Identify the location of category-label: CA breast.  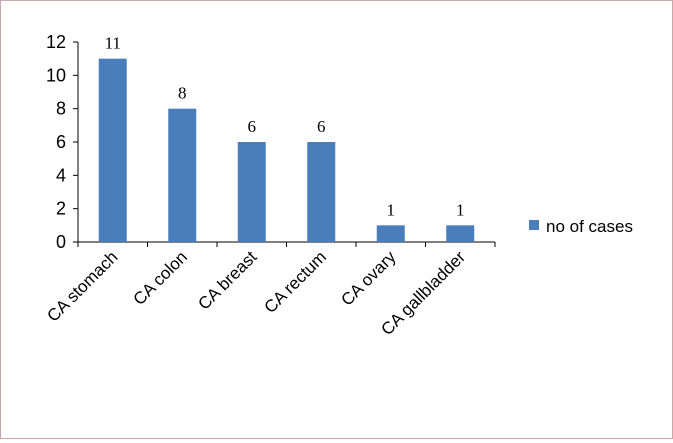
(227, 280).